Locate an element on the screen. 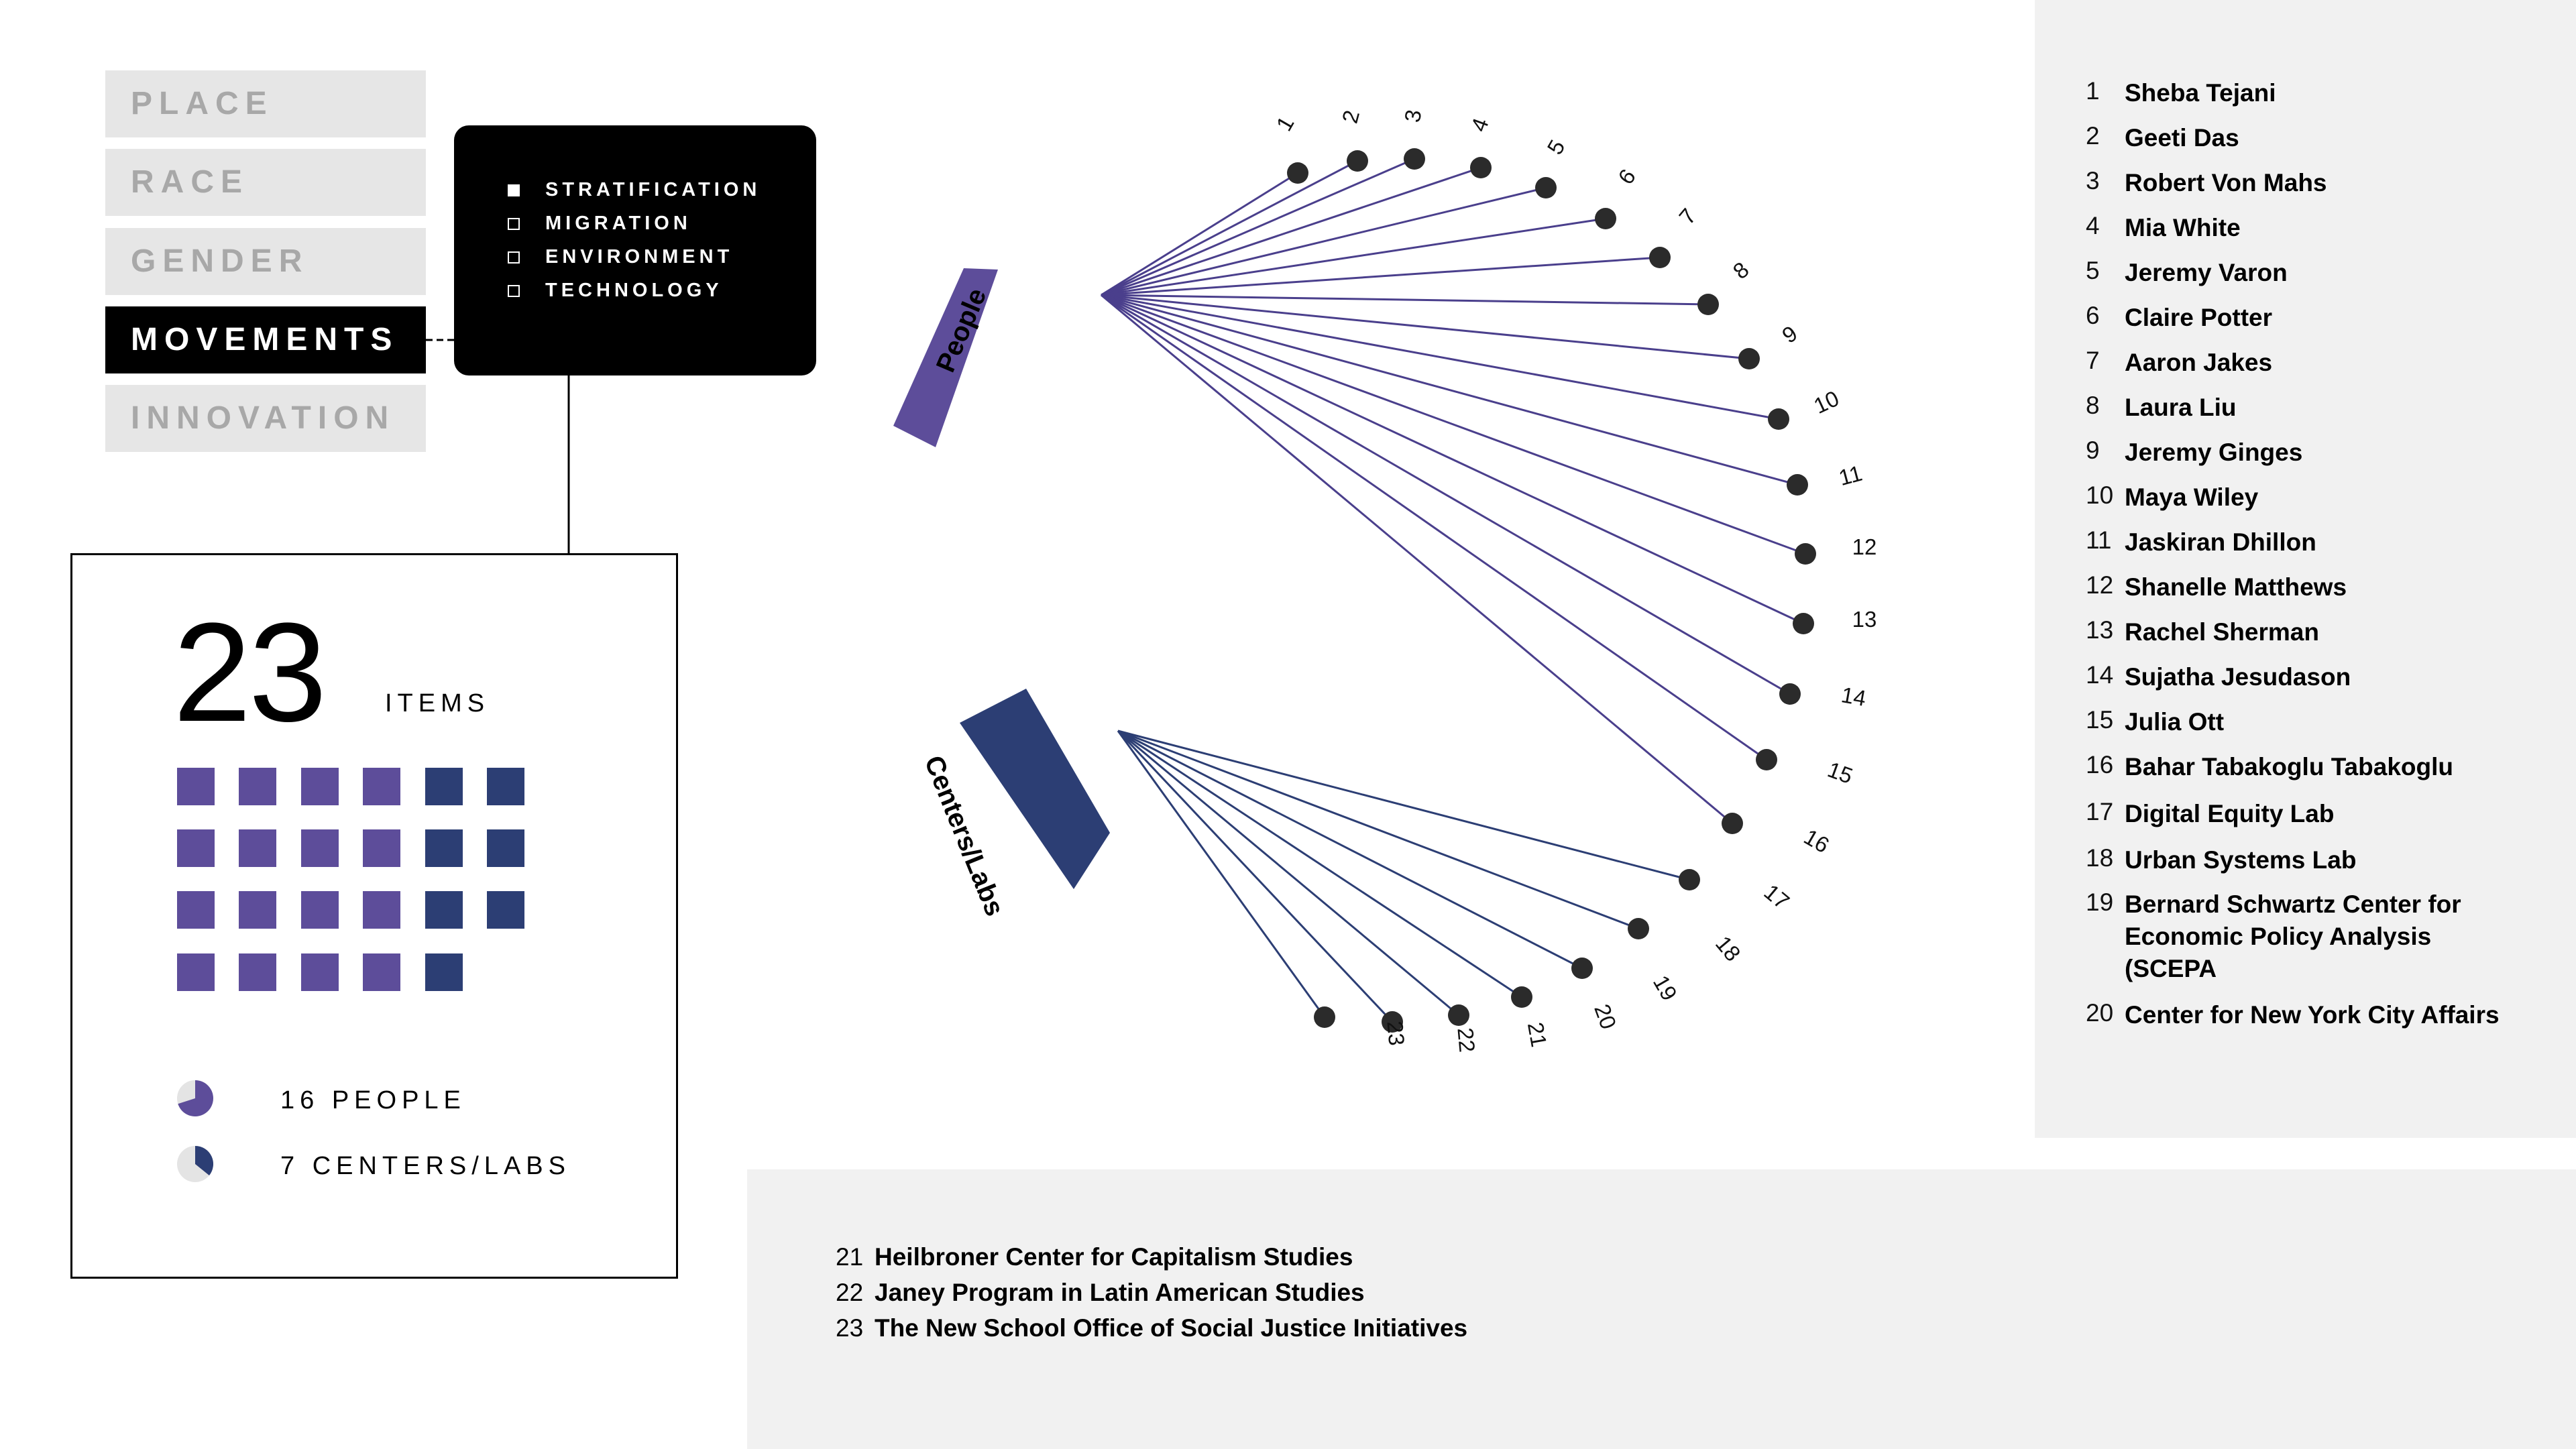  filter-environment: ENVIRONMENT is located at coordinates (620, 257).